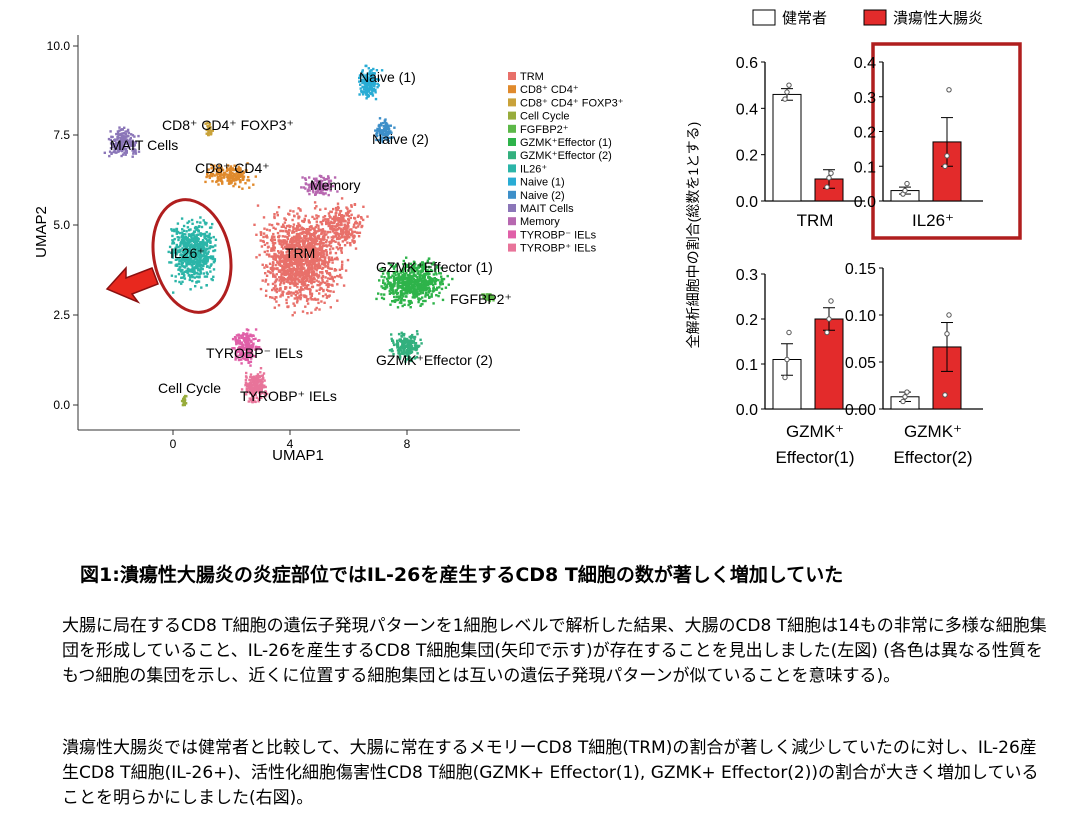 This screenshot has width=1065, height=831. What do you see at coordinates (512, 194) in the screenshot?
I see `umap-legend-swatch` at bounding box center [512, 194].